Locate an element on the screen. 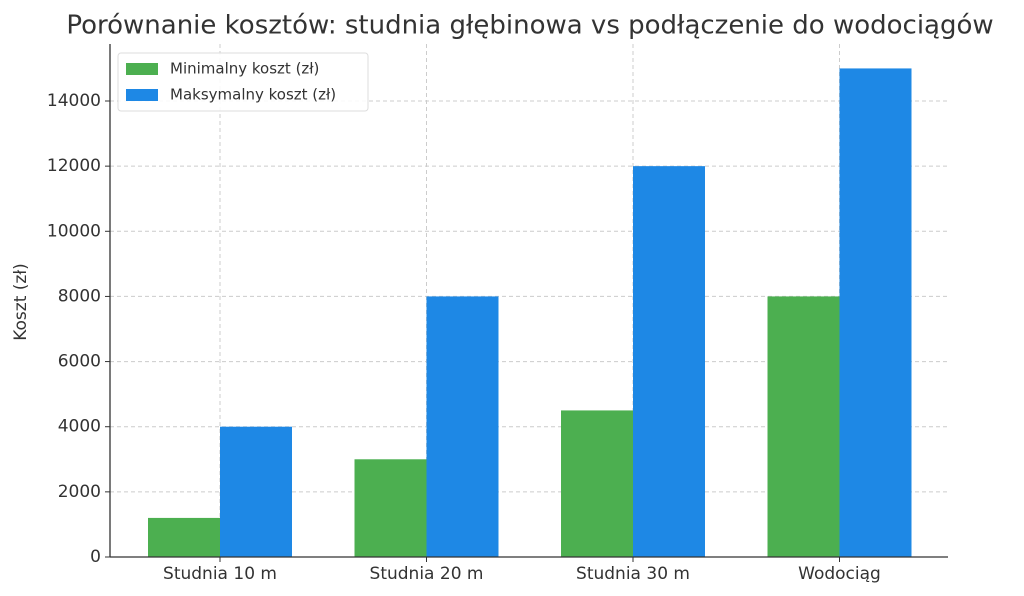 The width and height of the screenshot is (1024, 596). x-tick-label: Studnia 30 m is located at coordinates (633, 574).